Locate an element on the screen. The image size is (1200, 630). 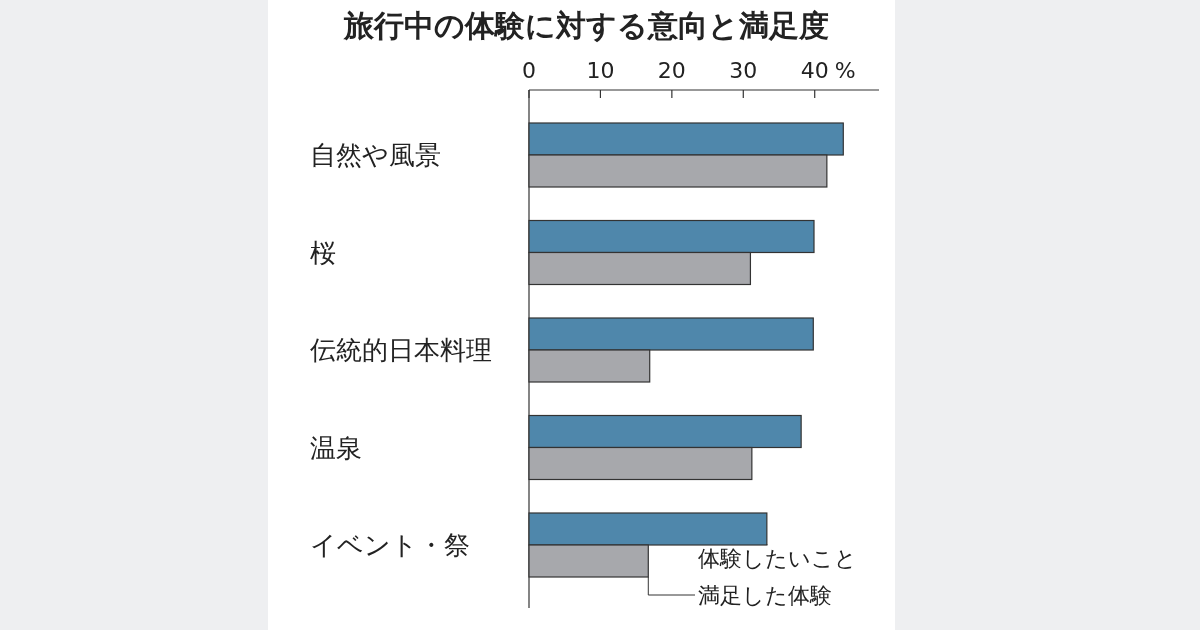
x-tick-label: 10 is located at coordinates (600, 70).